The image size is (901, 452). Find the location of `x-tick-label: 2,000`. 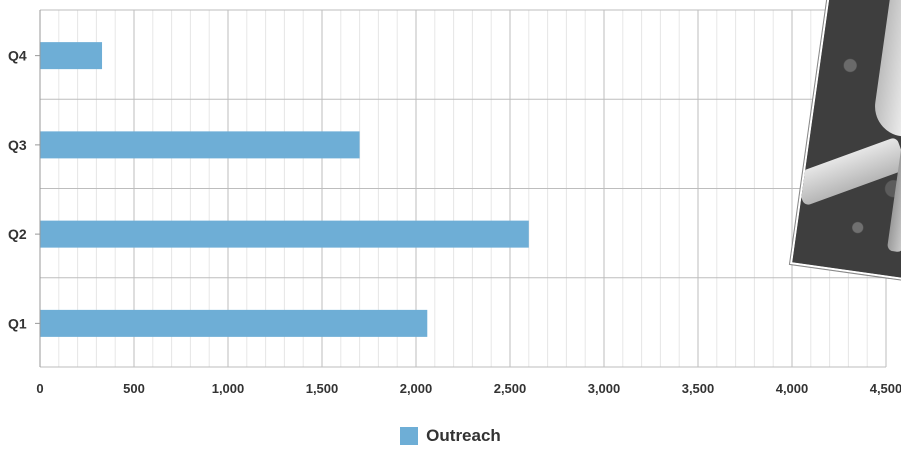

x-tick-label: 2,000 is located at coordinates (416, 388).